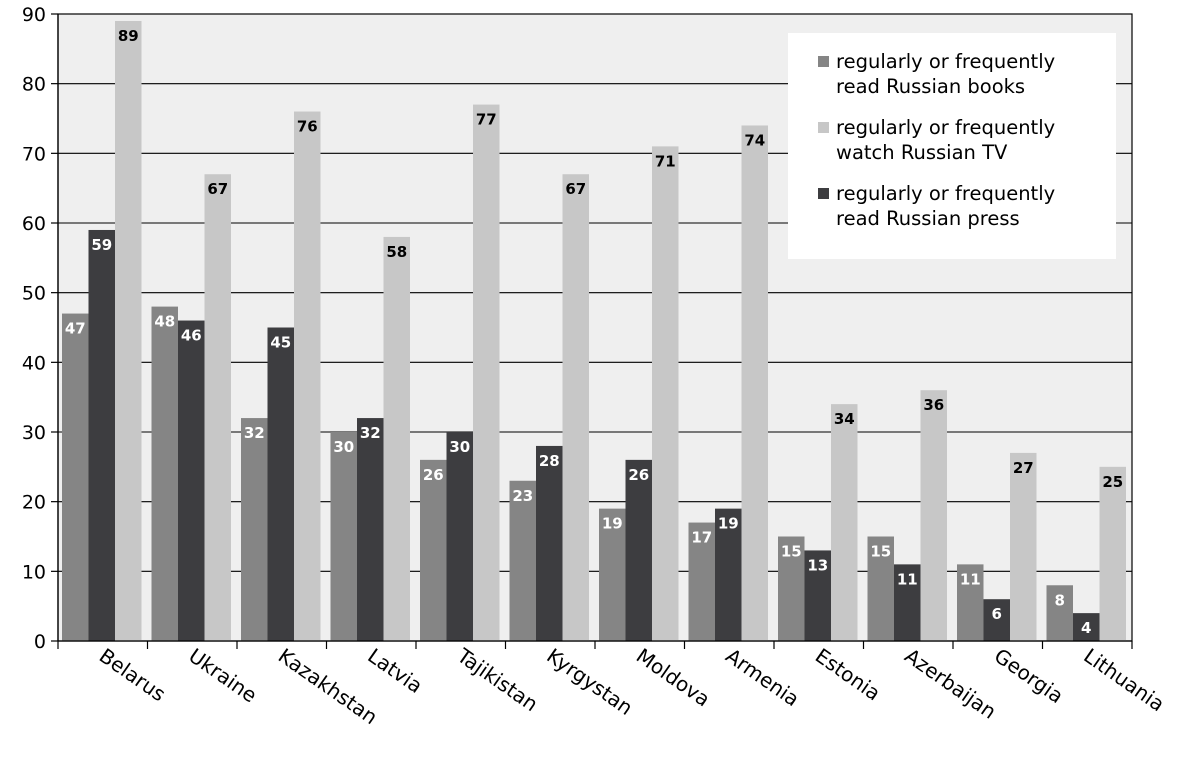 The width and height of the screenshot is (1194, 757). Describe the element at coordinates (589, 681) in the screenshot. I see `category-label: Kyrgystan` at that location.